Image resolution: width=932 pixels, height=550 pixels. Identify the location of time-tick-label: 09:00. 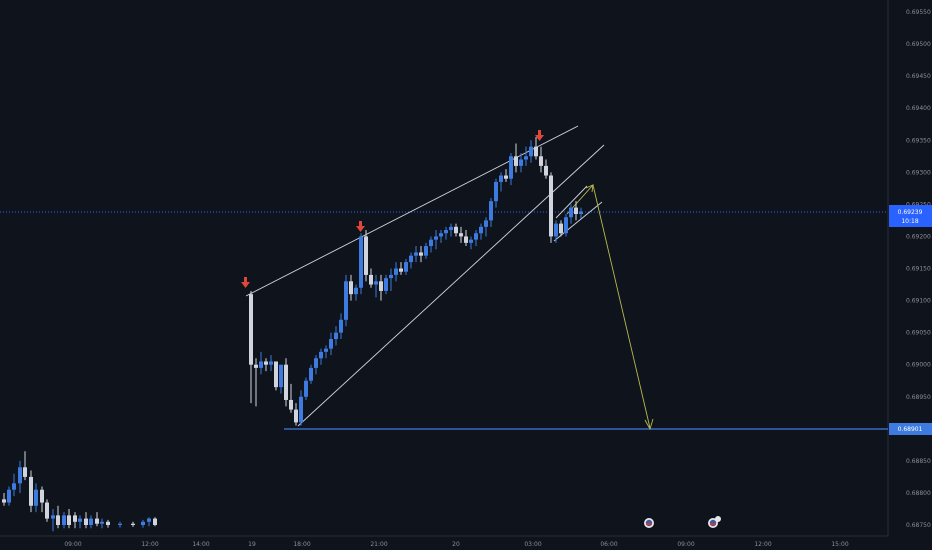
(685, 544).